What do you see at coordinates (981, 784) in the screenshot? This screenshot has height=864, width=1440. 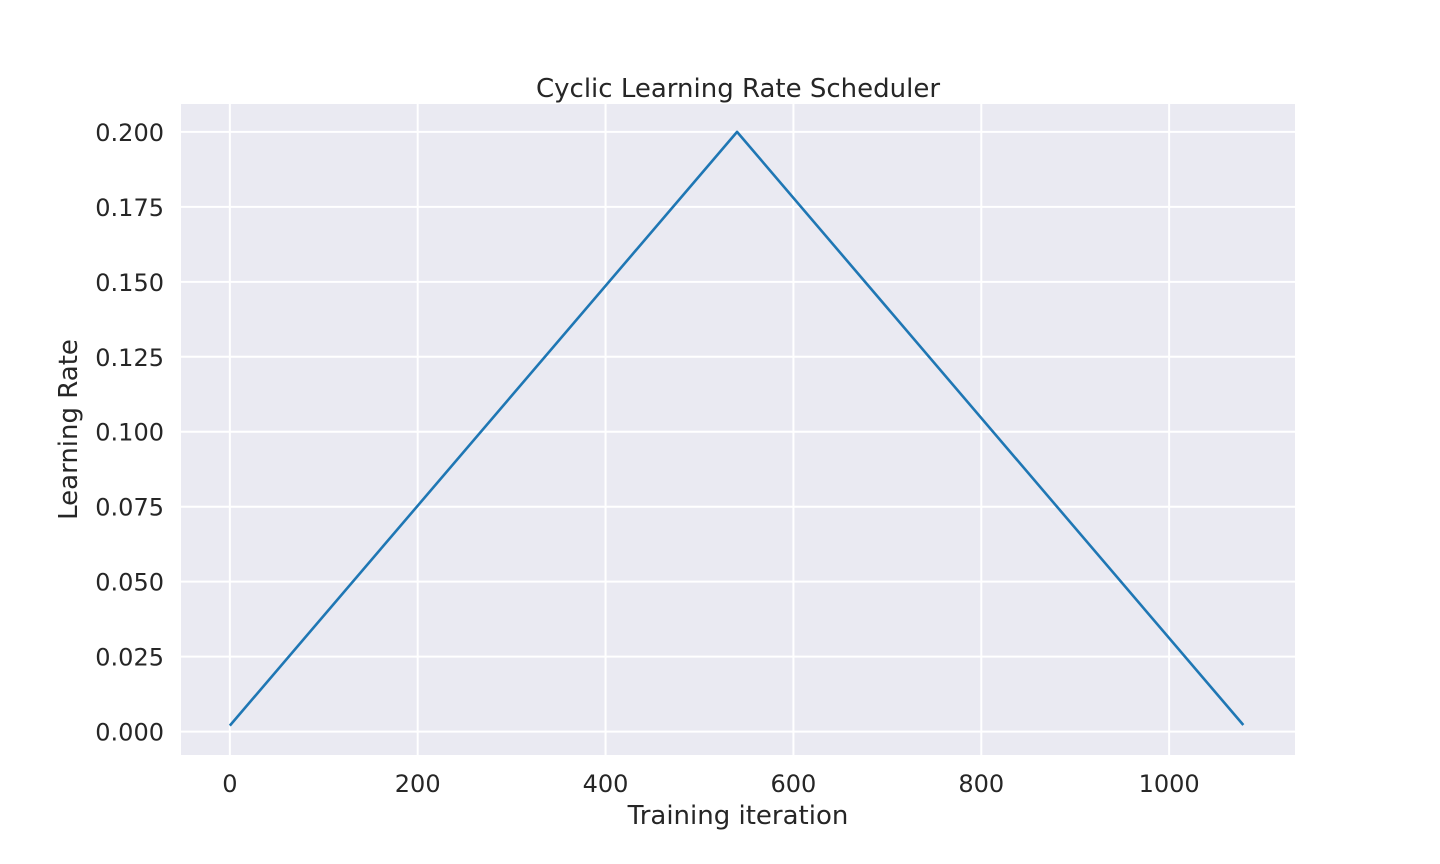 I see `x-tick-label: 800` at bounding box center [981, 784].